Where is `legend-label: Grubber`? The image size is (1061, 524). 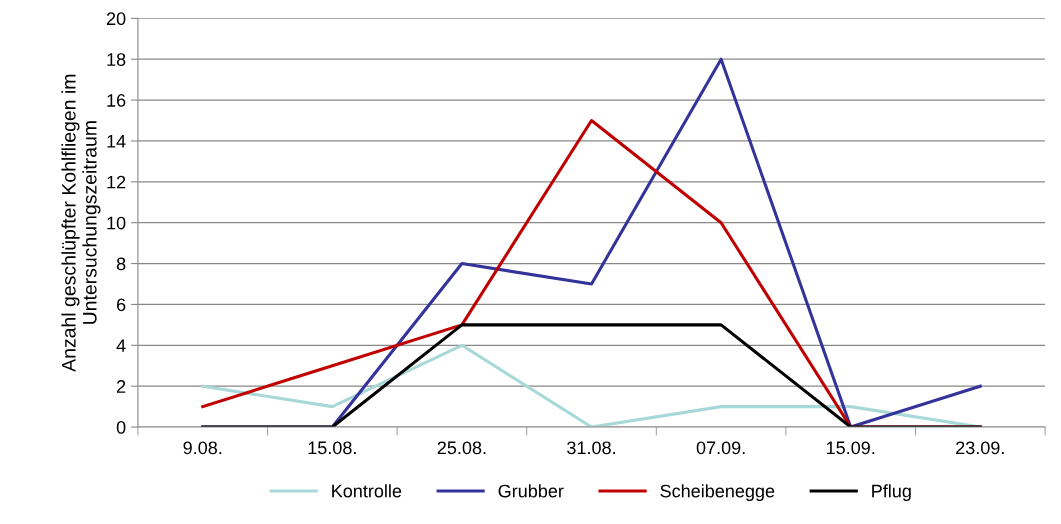
legend-label: Grubber is located at coordinates (531, 491).